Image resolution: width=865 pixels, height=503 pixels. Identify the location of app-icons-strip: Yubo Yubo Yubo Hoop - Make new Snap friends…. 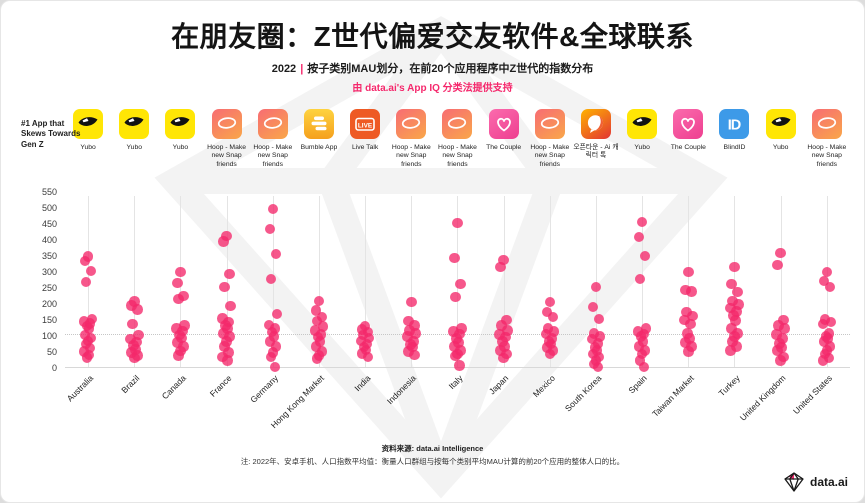
(457, 139).